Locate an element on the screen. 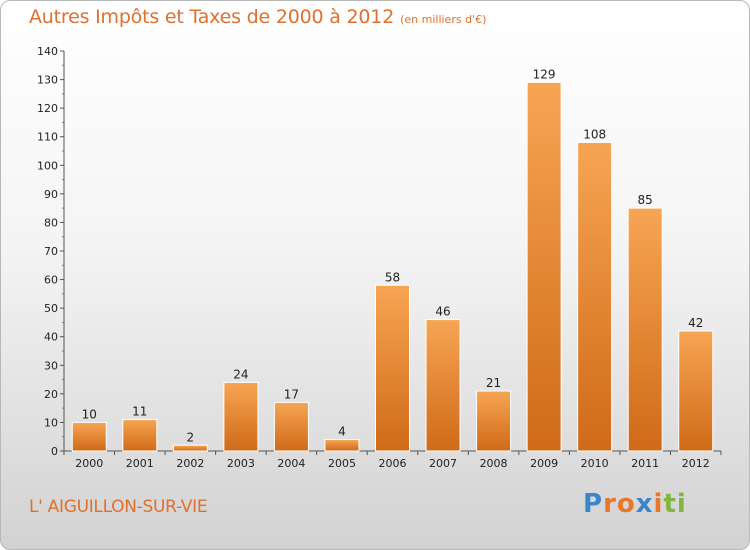 The height and width of the screenshot is (550, 750). y-tick-label: 10 is located at coordinates (51, 422).